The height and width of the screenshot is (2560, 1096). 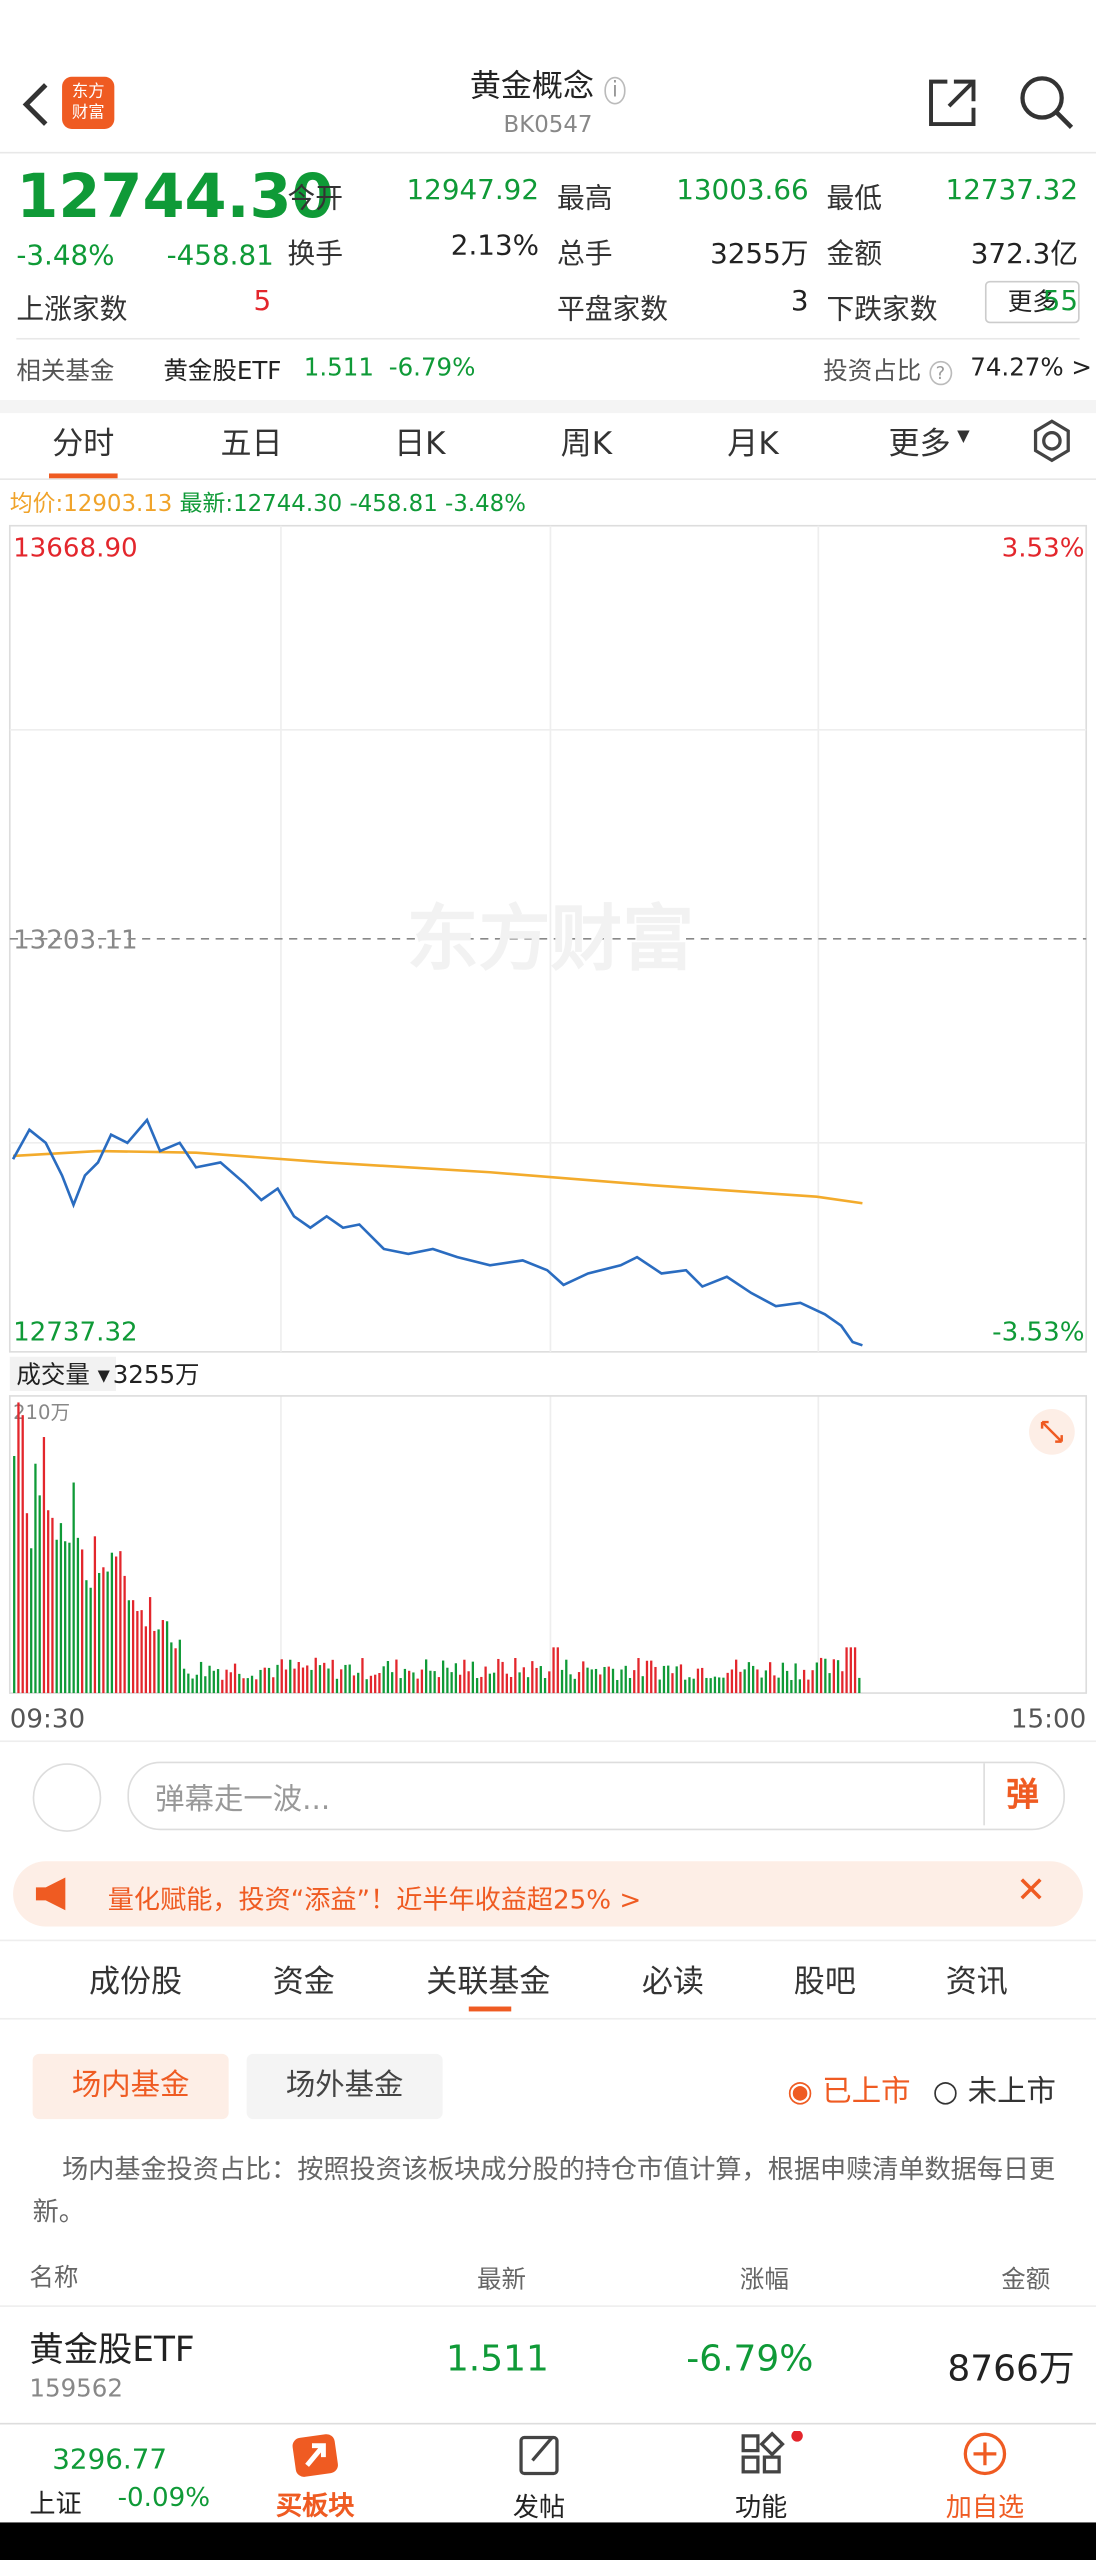 What do you see at coordinates (303, 1982) in the screenshot?
I see `section-tab: 资金` at bounding box center [303, 1982].